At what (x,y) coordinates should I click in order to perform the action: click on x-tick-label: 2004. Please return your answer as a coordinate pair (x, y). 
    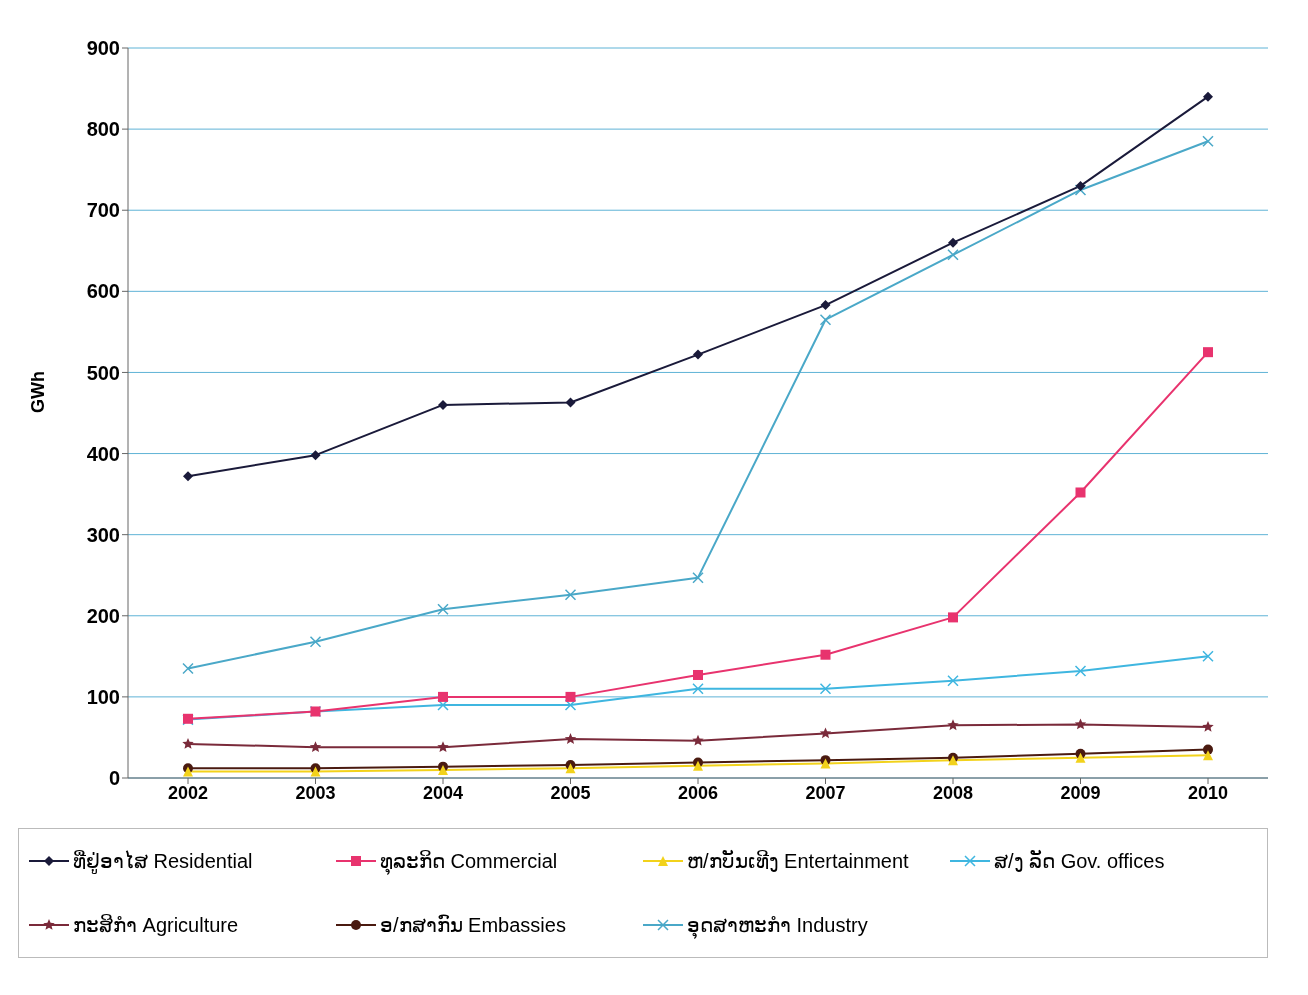
    Looking at the image, I should click on (443, 792).